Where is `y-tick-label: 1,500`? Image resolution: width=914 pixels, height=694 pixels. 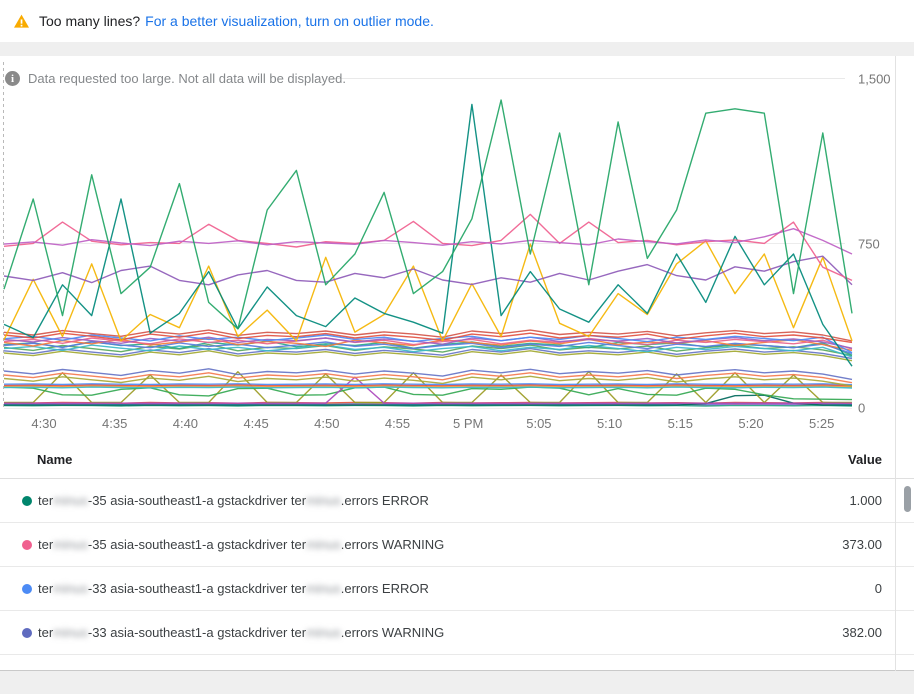
y-tick-label: 1,500 is located at coordinates (874, 79).